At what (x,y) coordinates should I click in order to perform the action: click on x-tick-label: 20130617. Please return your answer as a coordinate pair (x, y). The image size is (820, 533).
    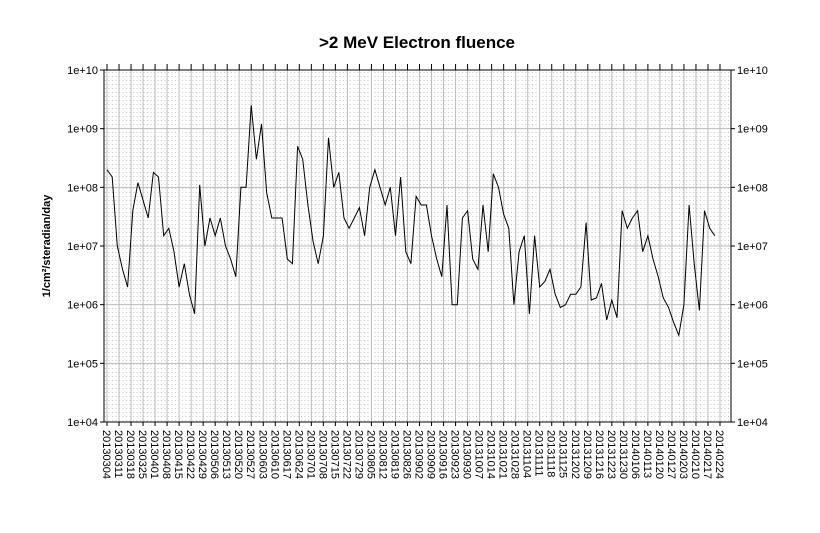
    Looking at the image, I should click on (286, 454).